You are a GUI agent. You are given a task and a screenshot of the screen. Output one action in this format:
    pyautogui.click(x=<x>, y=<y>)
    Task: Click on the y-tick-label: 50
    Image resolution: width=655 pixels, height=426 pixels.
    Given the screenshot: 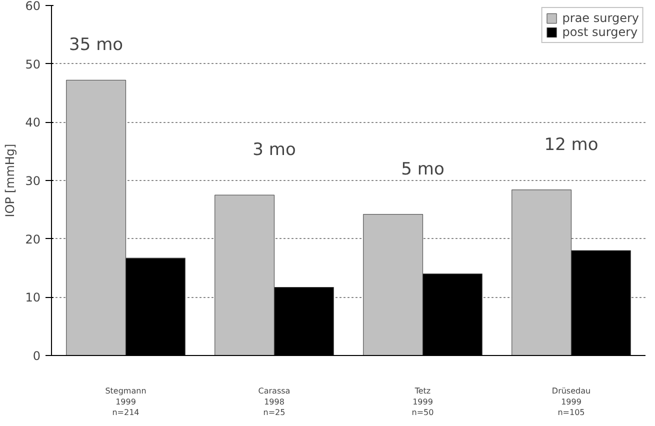 What is the action you would take?
    pyautogui.click(x=33, y=64)
    